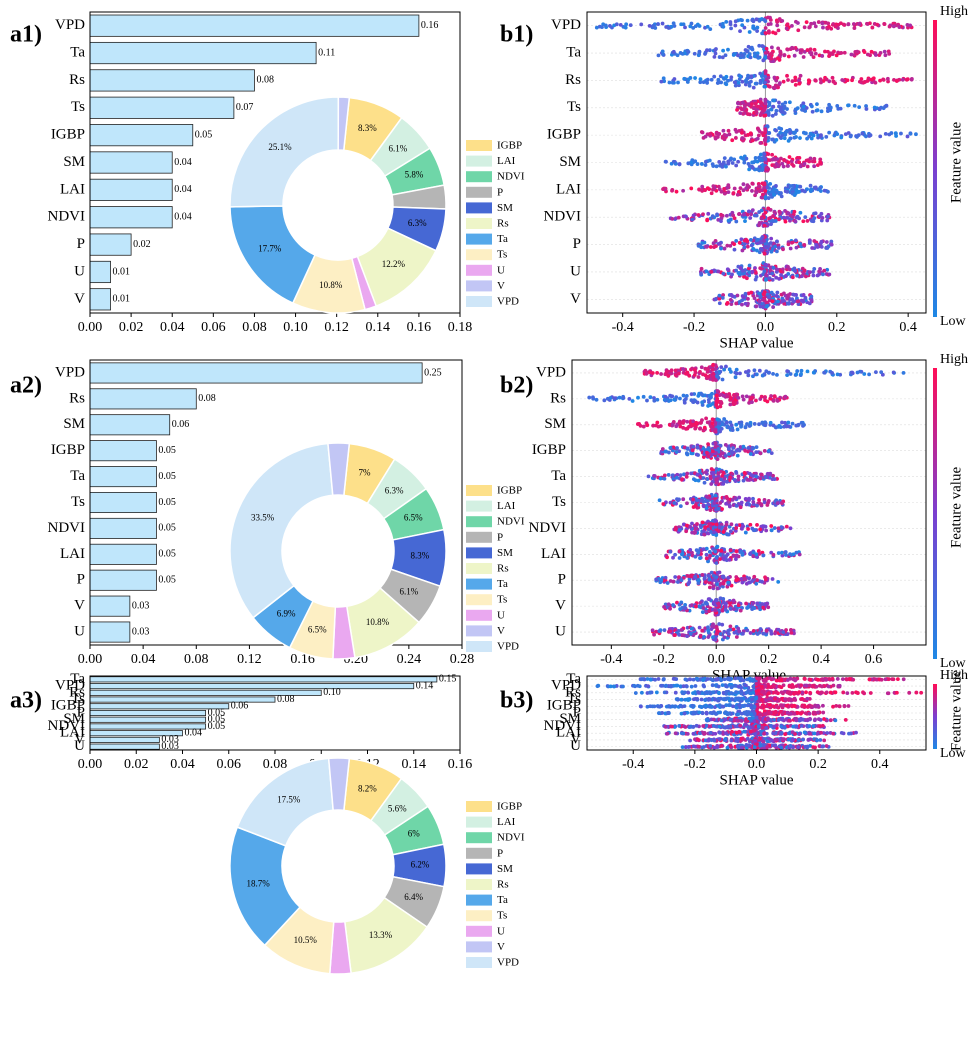 The image size is (973, 1039). Describe the element at coordinates (573, 52) in the screenshot. I see `feature-label: Ta` at that location.